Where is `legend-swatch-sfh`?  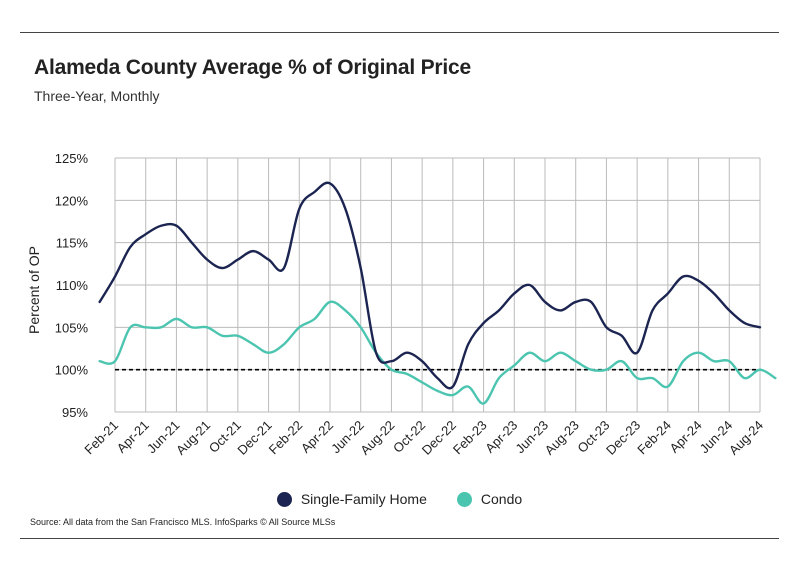
legend-swatch-sfh is located at coordinates (284, 499).